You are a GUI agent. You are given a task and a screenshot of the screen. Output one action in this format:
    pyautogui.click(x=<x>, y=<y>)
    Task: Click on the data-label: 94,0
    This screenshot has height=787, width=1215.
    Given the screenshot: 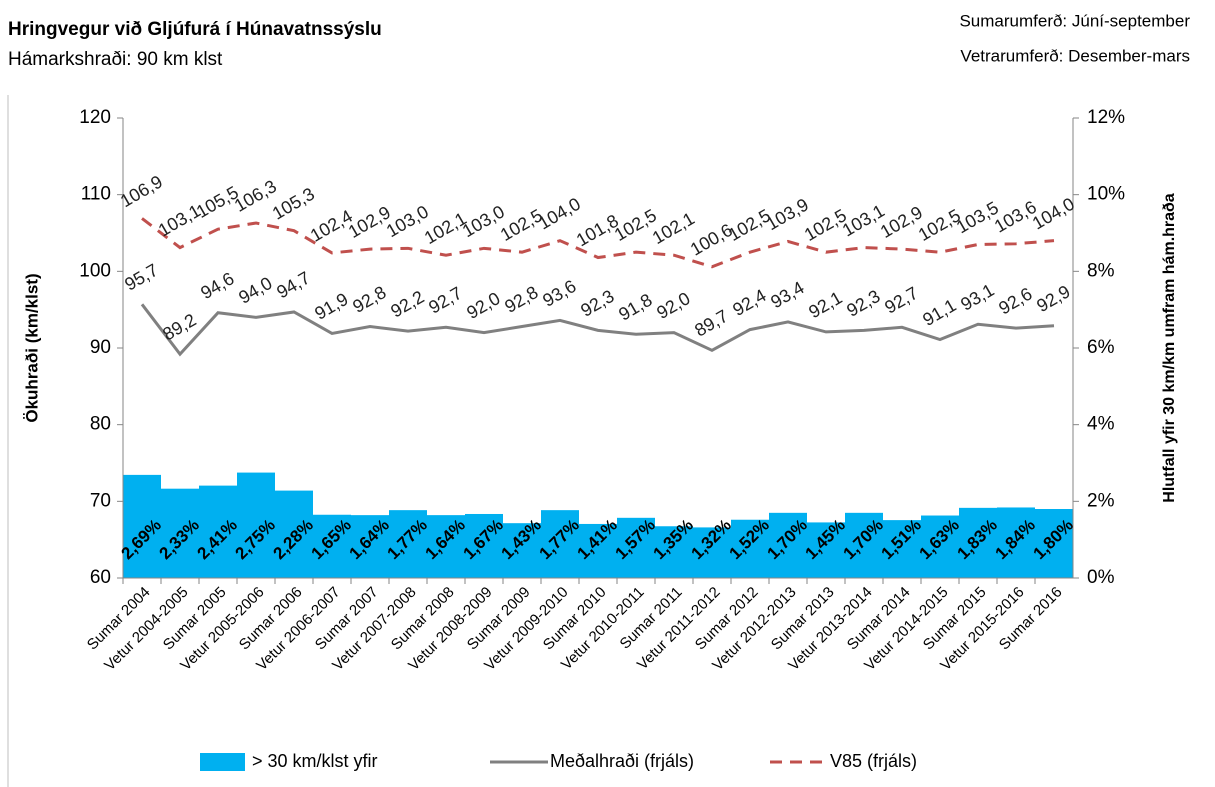 What is the action you would take?
    pyautogui.click(x=255, y=290)
    